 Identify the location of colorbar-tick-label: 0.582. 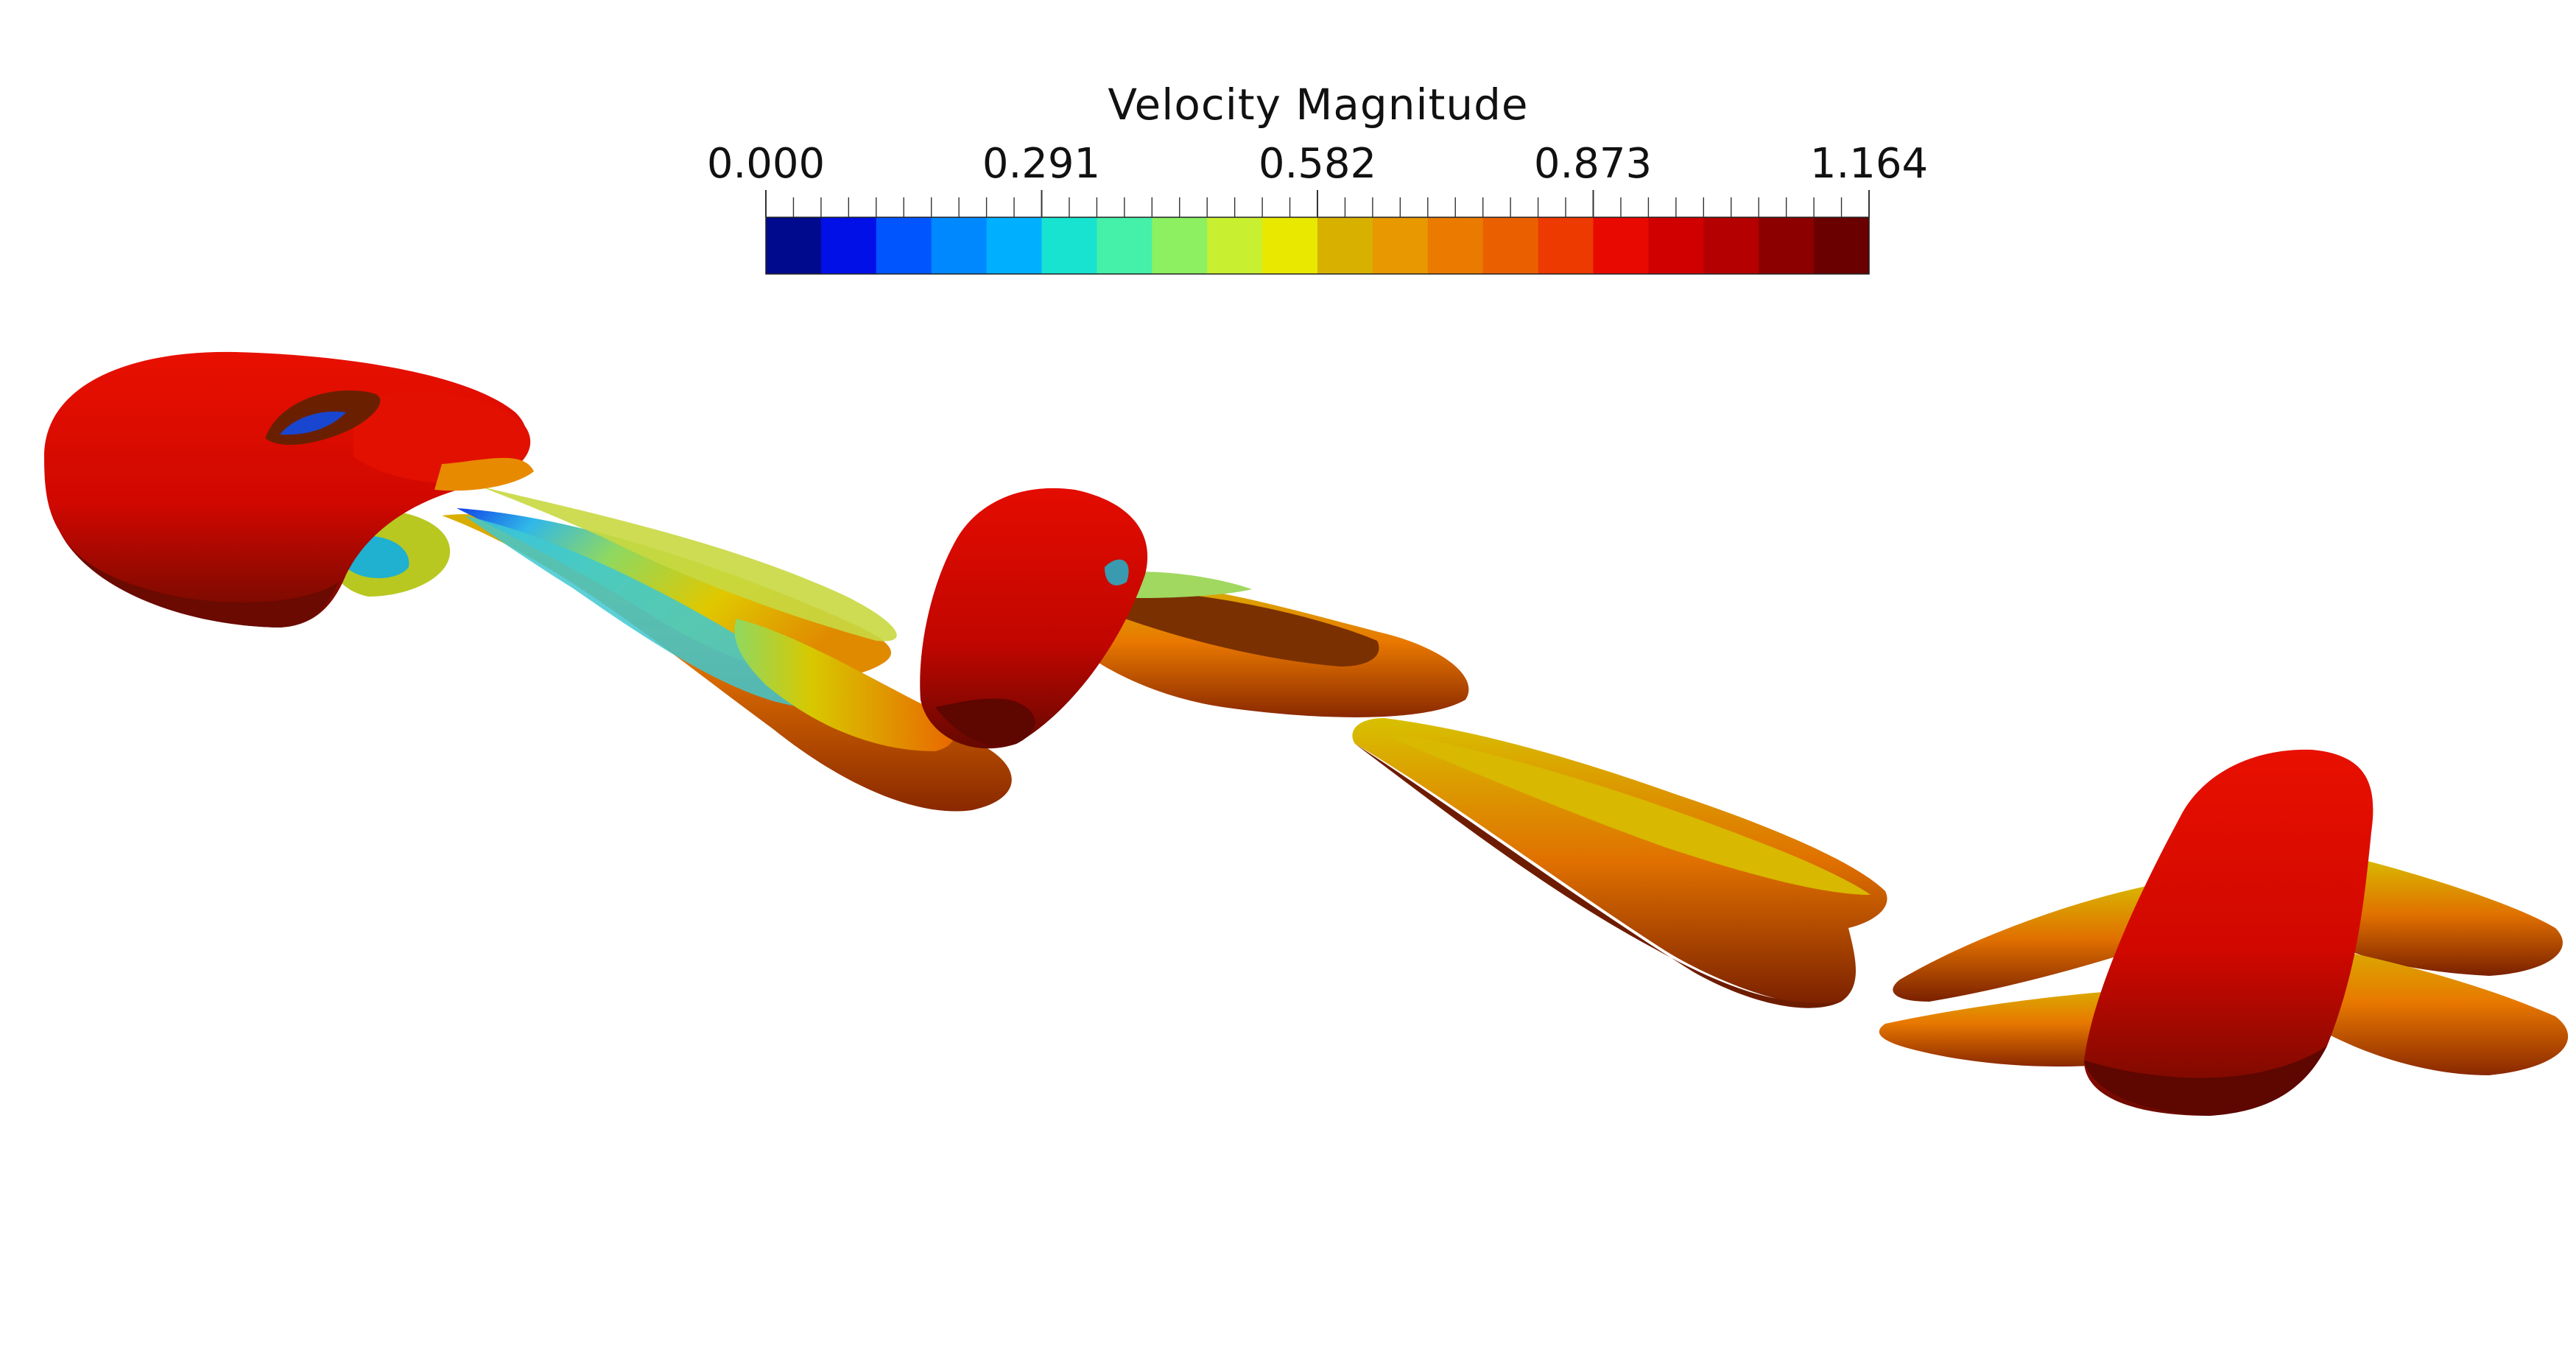
(1317, 164).